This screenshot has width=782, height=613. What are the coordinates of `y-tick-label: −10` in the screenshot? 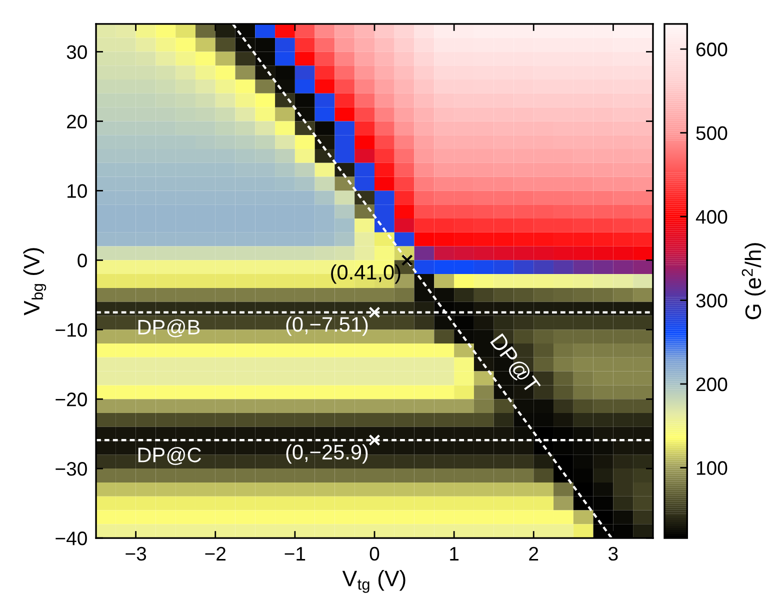 It's located at (71, 330).